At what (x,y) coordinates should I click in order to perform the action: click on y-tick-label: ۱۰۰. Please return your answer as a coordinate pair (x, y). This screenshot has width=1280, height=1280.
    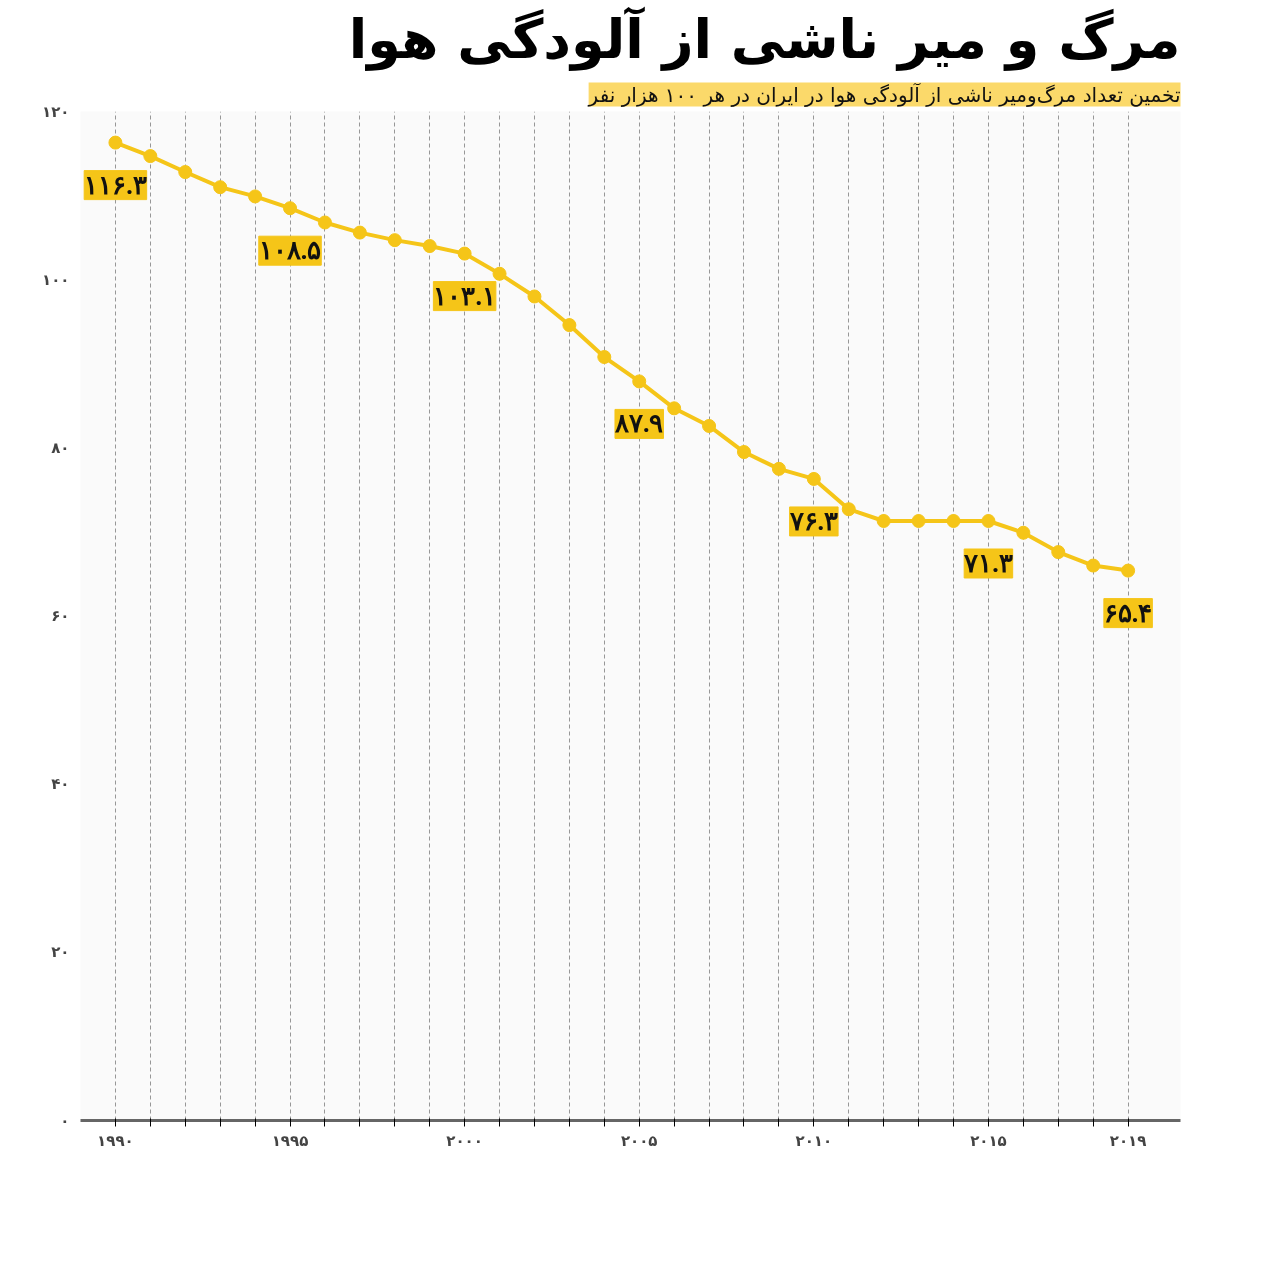
    Looking at the image, I should click on (56, 279).